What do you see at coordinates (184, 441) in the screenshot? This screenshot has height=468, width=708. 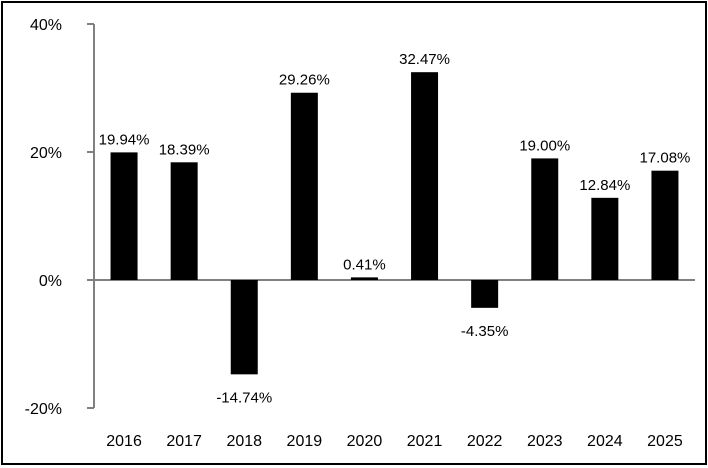 I see `x-tick-label-2017: 2017` at bounding box center [184, 441].